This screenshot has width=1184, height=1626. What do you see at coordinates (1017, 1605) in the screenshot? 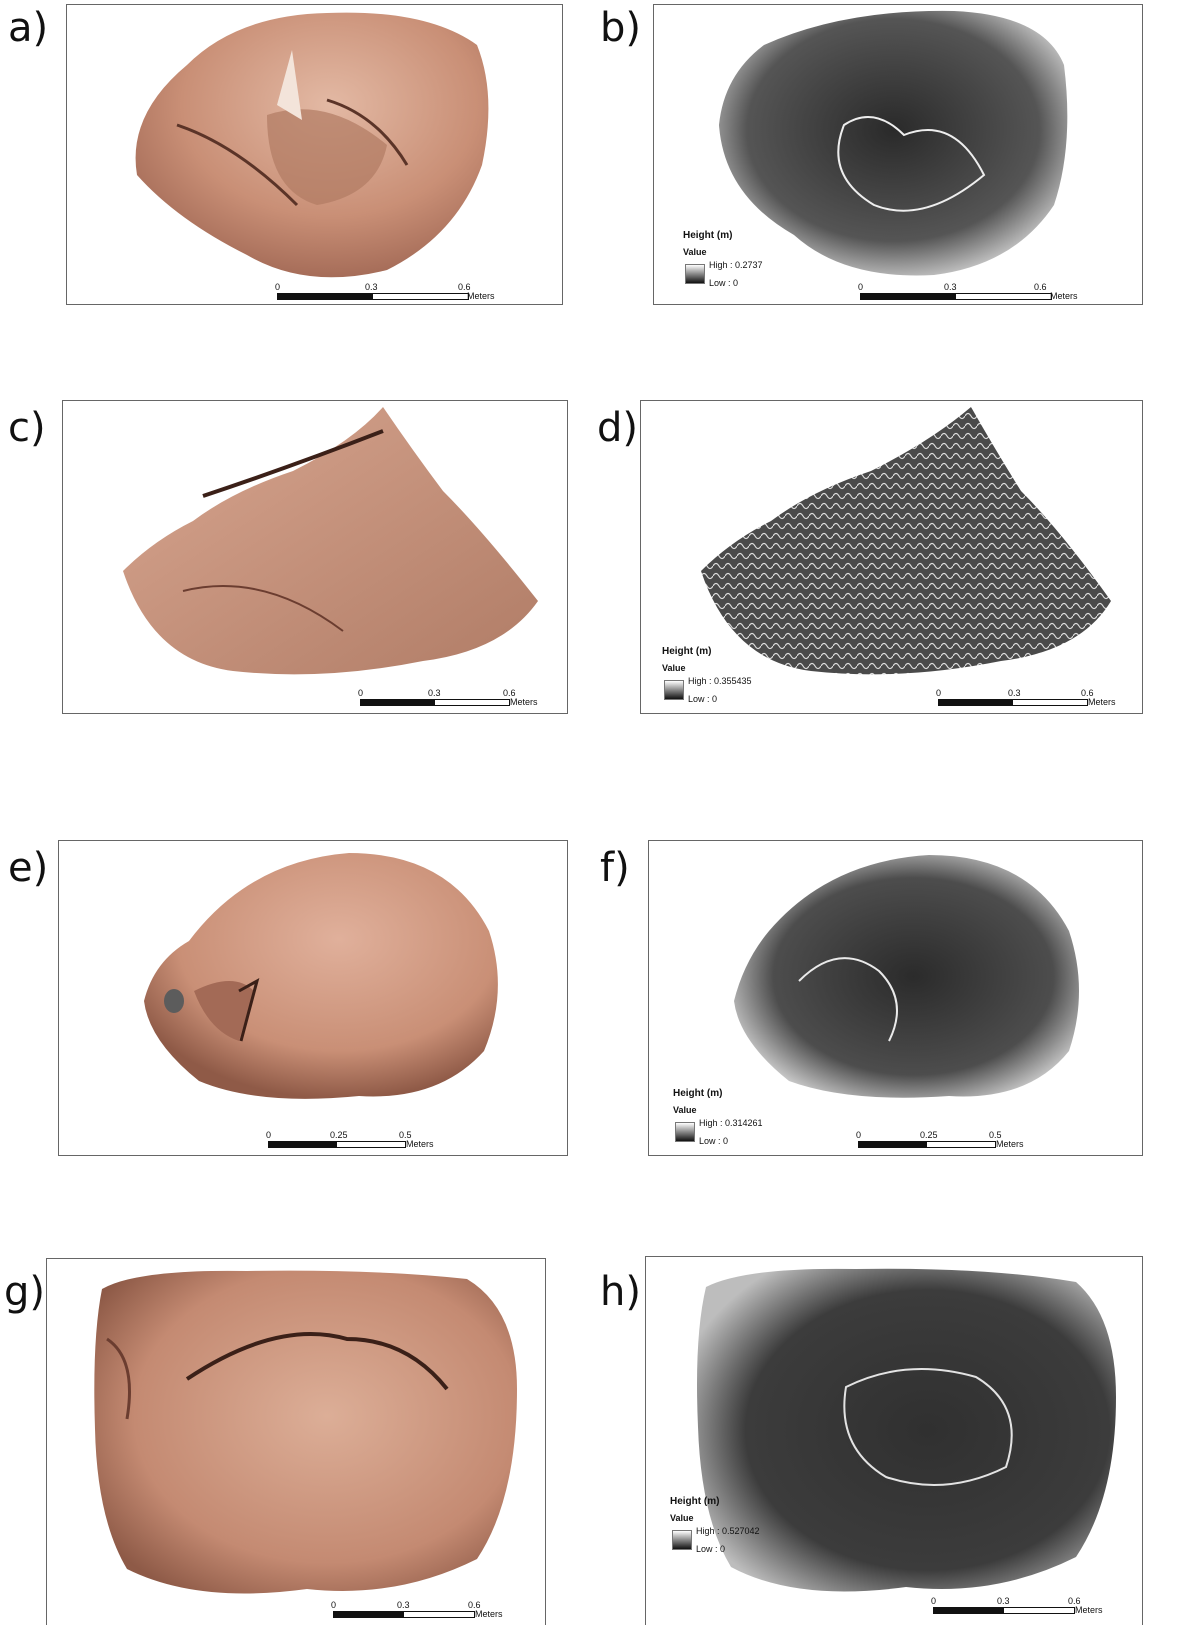
I see `scale-bar-h: 0 0.3 0.6 Meters` at bounding box center [1017, 1605].